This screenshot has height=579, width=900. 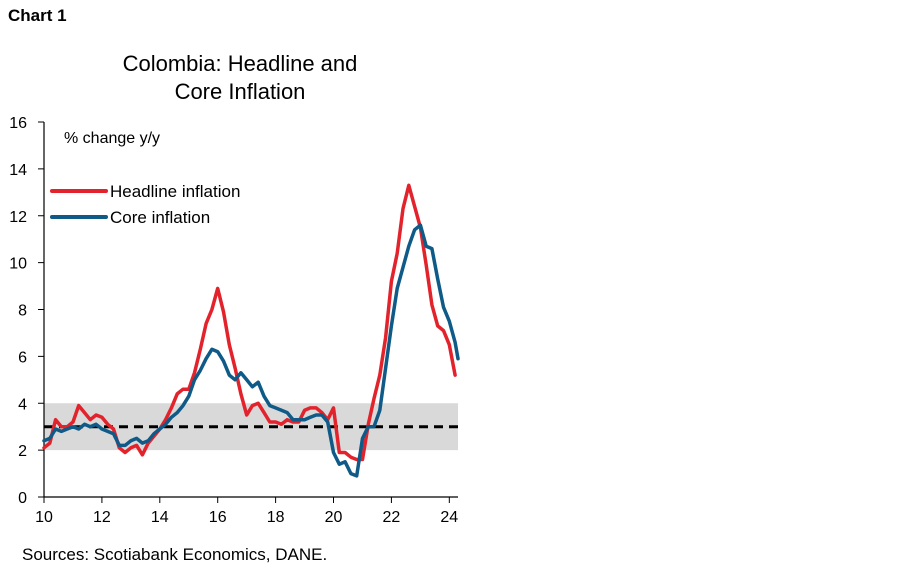 I want to click on x-tick-label: 16, so click(x=218, y=517).